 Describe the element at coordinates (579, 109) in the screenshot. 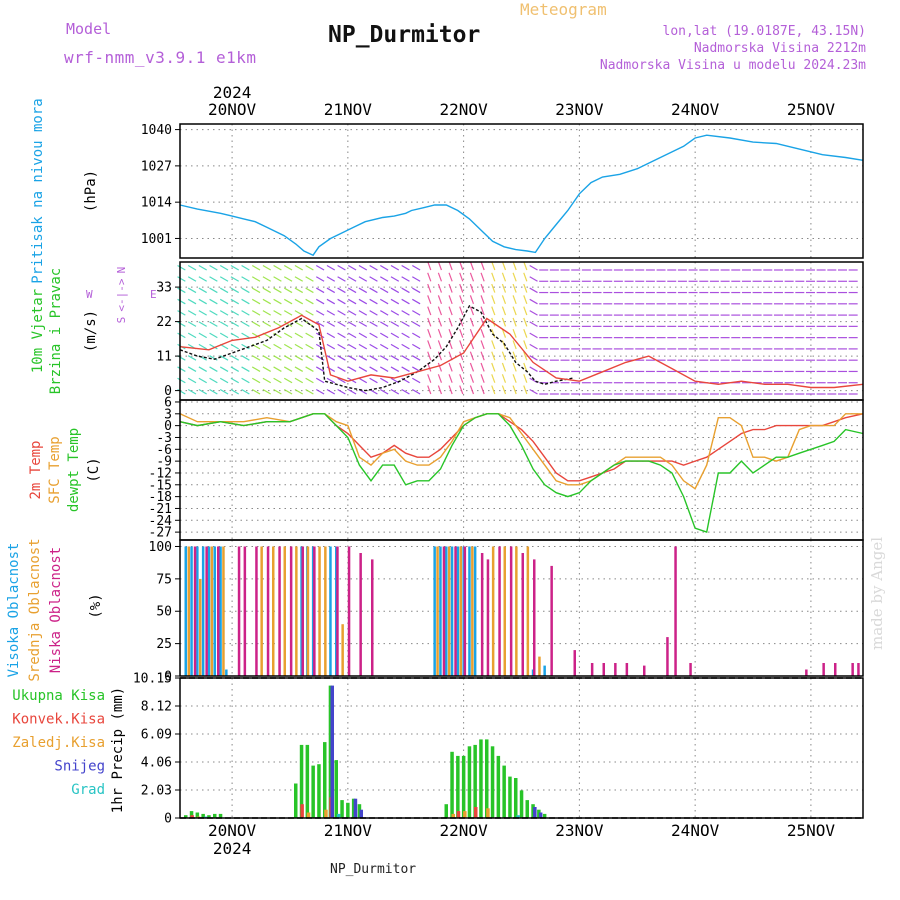

I see `x-tick-label-top: 23NOV` at that location.